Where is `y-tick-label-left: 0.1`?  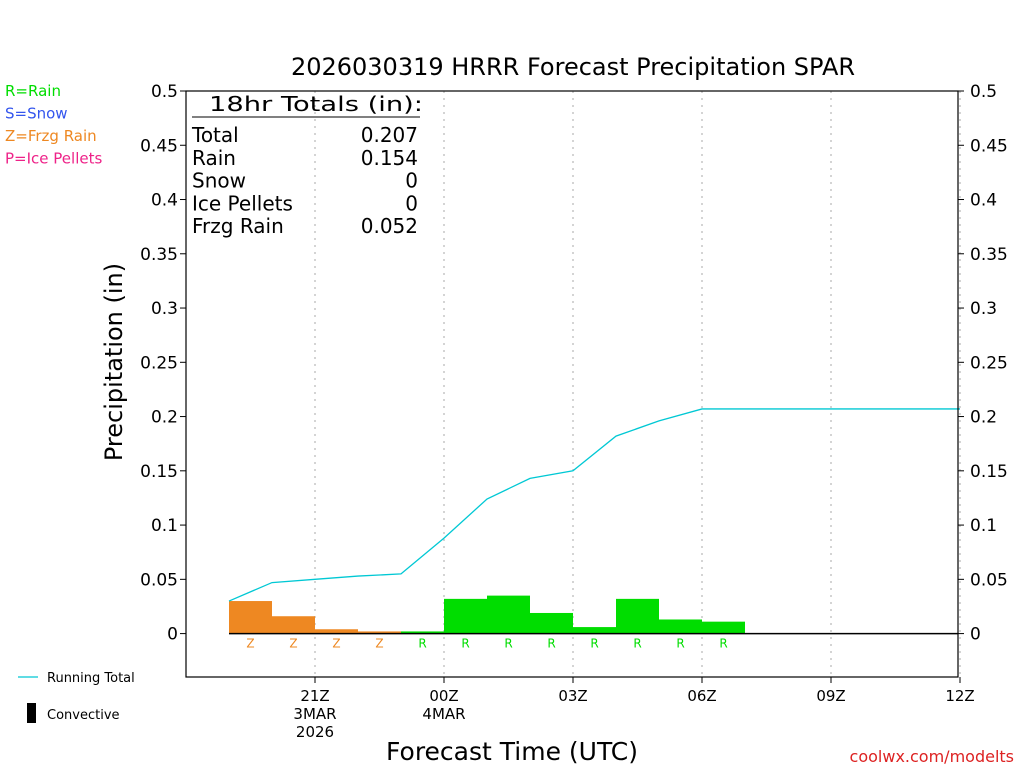
y-tick-label-left: 0.1 is located at coordinates (164, 526).